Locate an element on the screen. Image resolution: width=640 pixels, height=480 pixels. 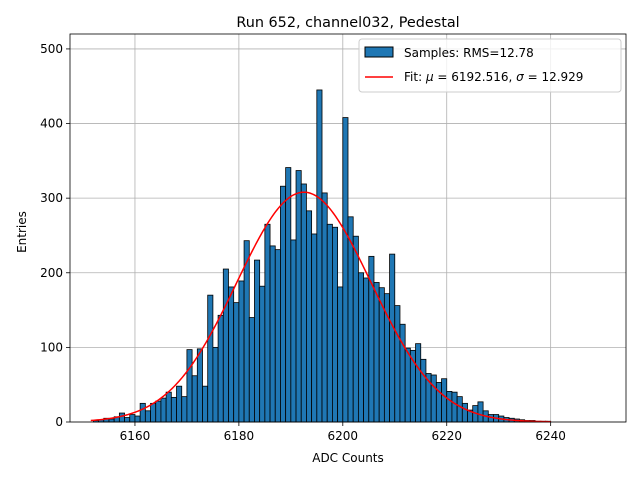
x-tick-label: 6220 is located at coordinates (446, 436).